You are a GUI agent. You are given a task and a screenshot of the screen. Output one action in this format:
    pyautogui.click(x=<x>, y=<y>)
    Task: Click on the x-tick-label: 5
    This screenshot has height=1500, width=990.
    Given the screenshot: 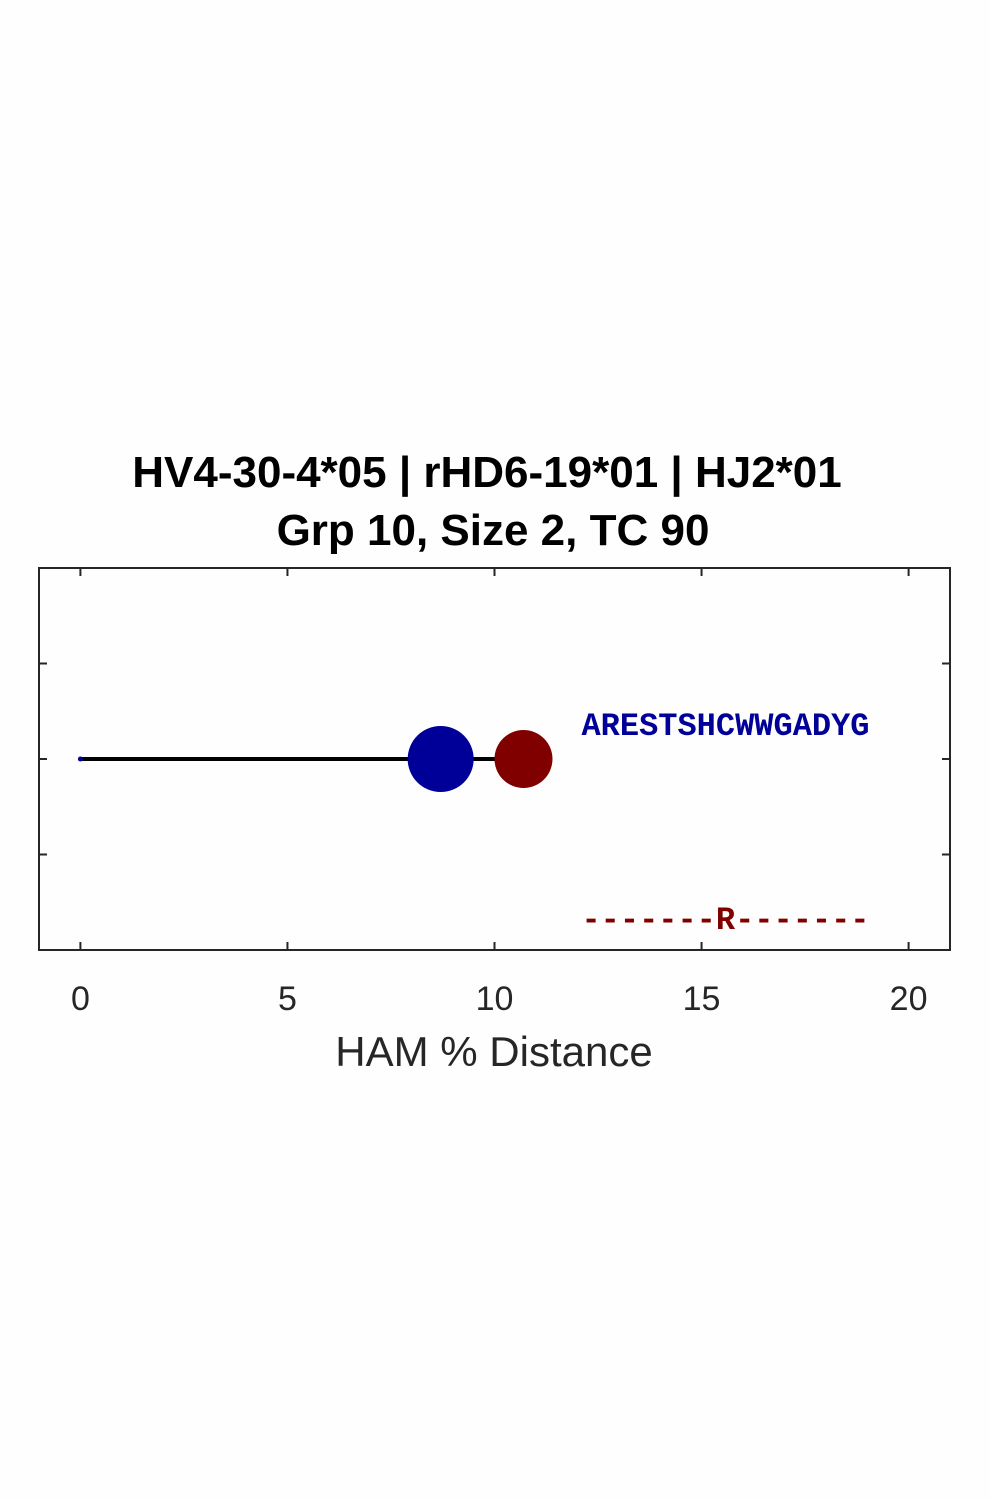 What is the action you would take?
    pyautogui.click(x=287, y=999)
    